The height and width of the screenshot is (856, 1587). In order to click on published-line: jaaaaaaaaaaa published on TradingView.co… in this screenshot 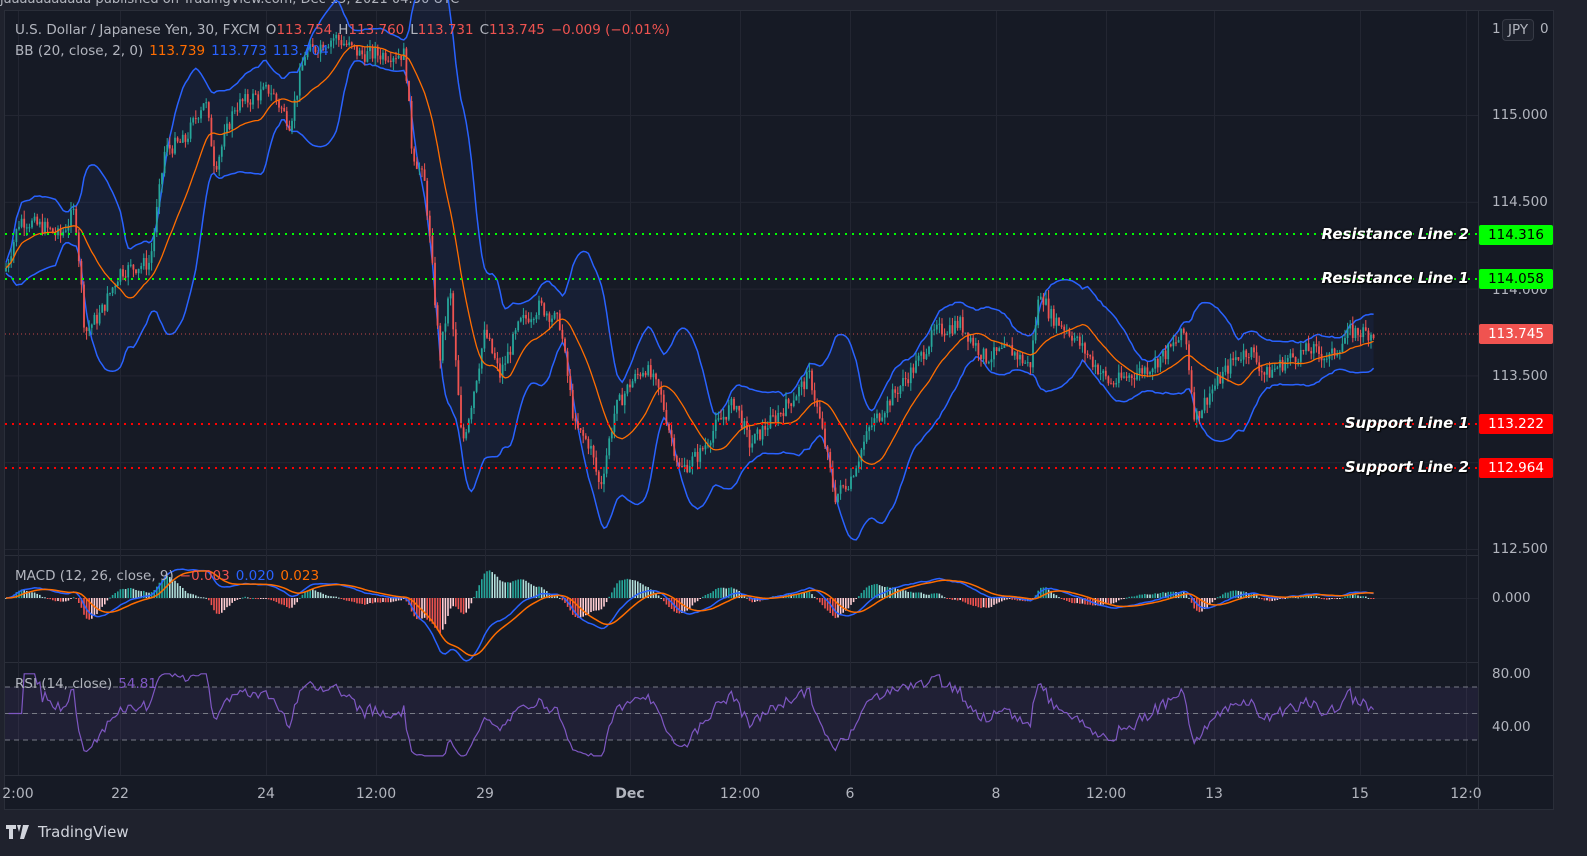, I will do `click(229, 3)`.